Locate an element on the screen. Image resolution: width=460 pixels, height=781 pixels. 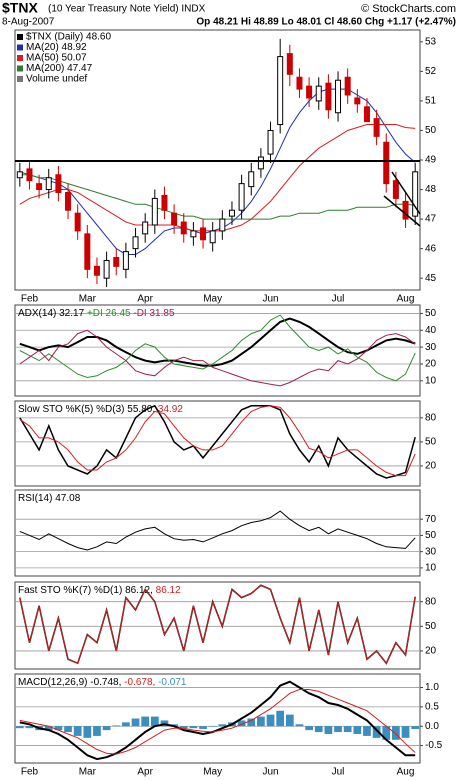
legend-label: MA(20) 48.92 is located at coordinates (56, 47).